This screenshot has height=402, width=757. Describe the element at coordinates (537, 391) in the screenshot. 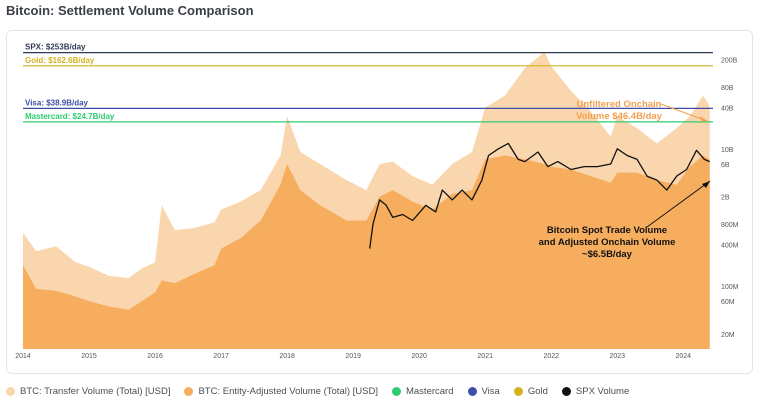

I see `legend-label: Gold` at that location.